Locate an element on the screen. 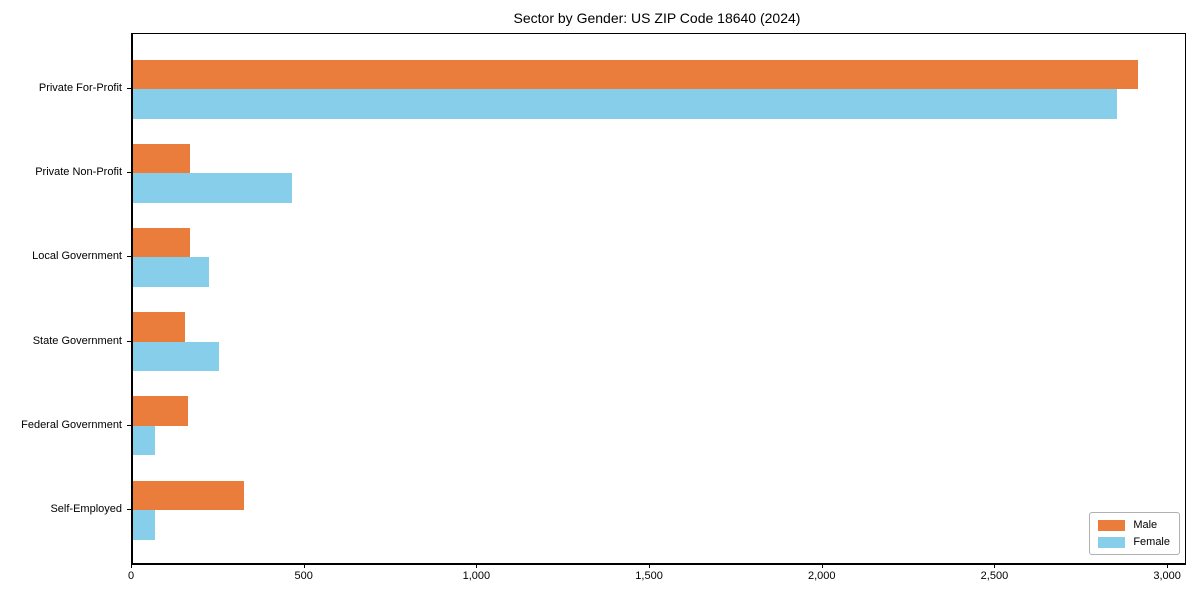  bar-female-state-government is located at coordinates (176, 356).